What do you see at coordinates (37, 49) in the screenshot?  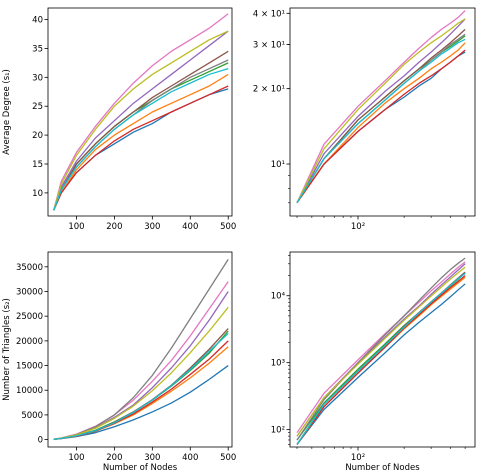 I see `y-tick-label: 35` at bounding box center [37, 49].